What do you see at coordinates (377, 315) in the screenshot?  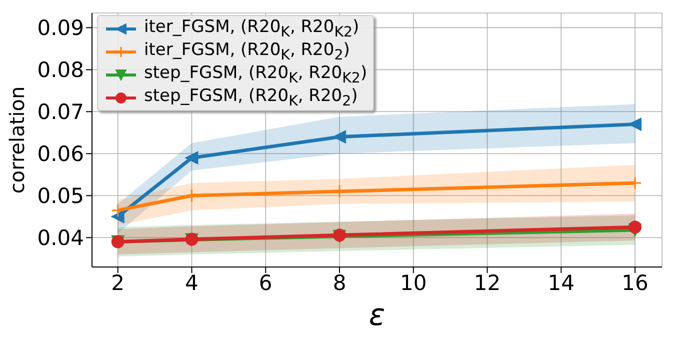 I see `x-axis-title: ε` at bounding box center [377, 315].